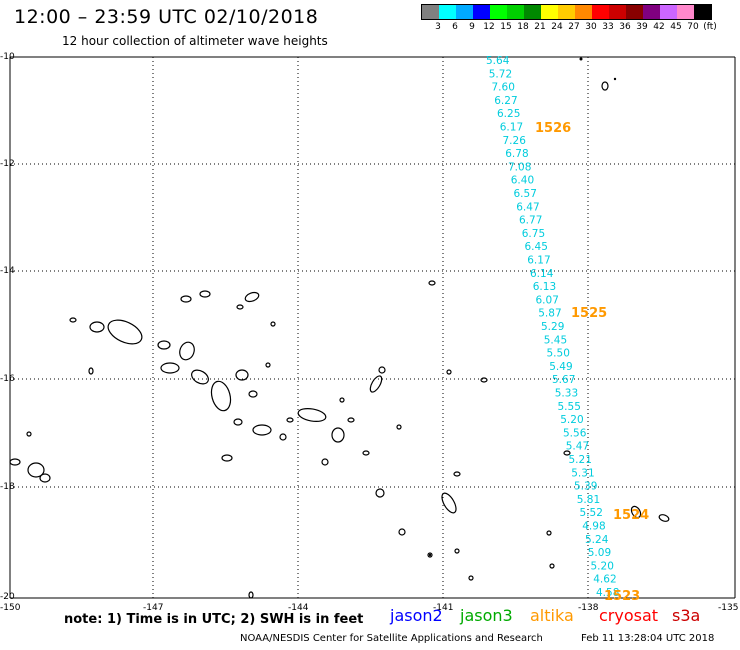 The height and width of the screenshot is (650, 740). What do you see at coordinates (503, 88) in the screenshot?
I see `wave-height-value: 7.60` at bounding box center [503, 88].